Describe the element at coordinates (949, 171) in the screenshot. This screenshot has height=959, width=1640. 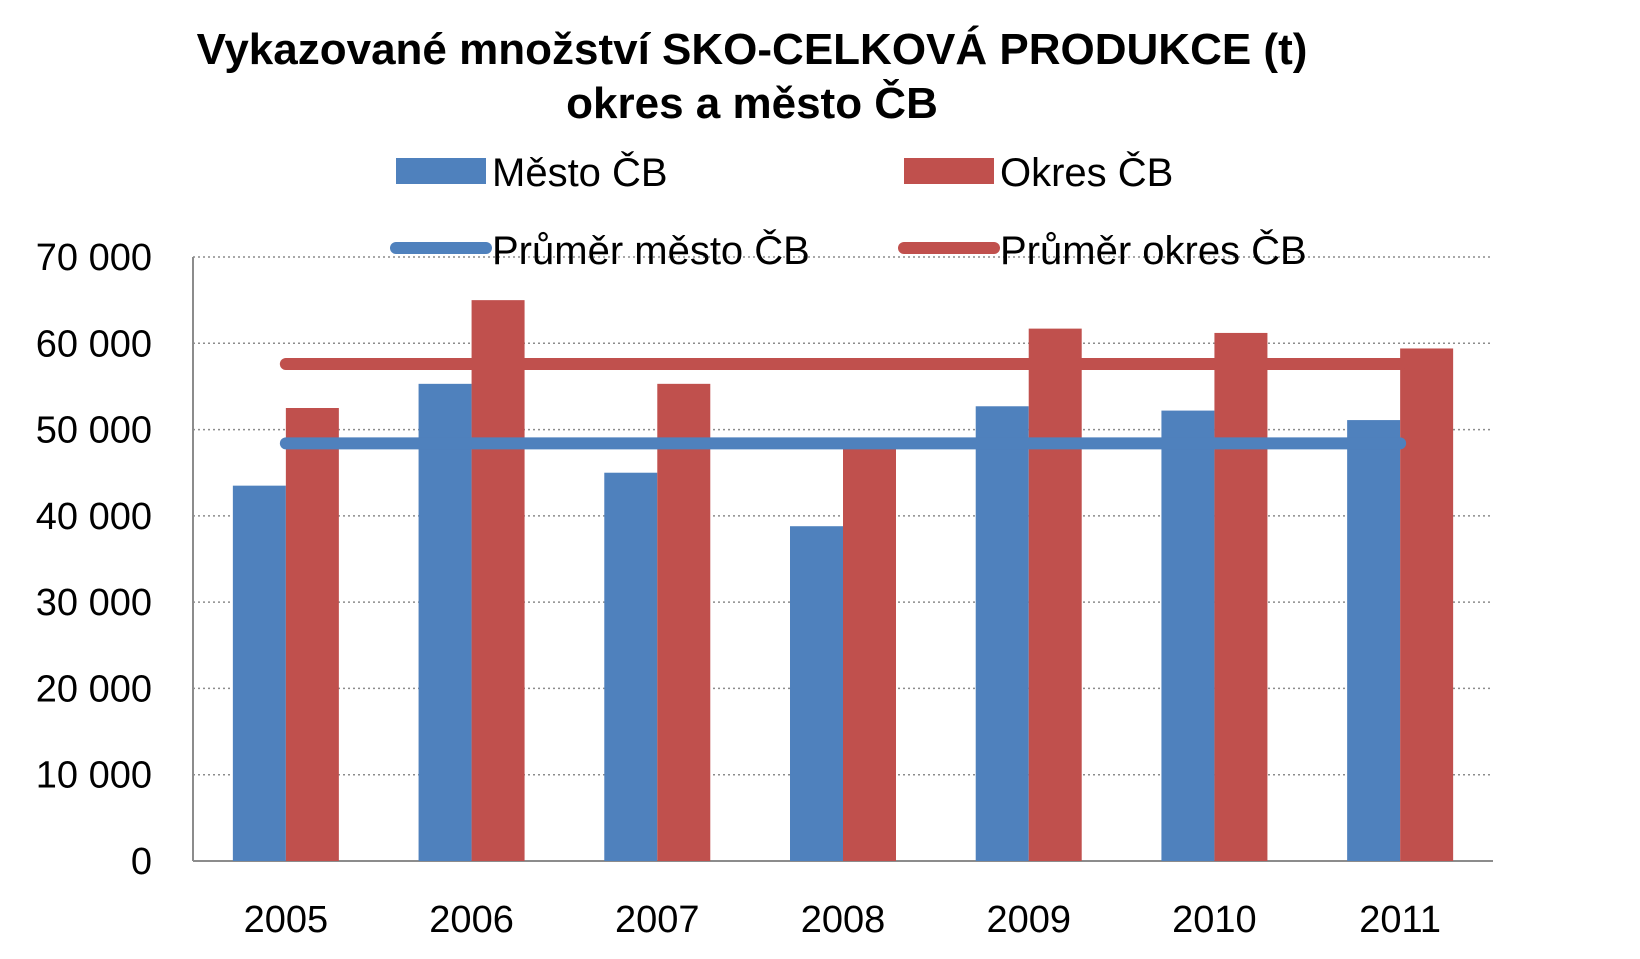
I see `legend-swatch-okres` at that location.